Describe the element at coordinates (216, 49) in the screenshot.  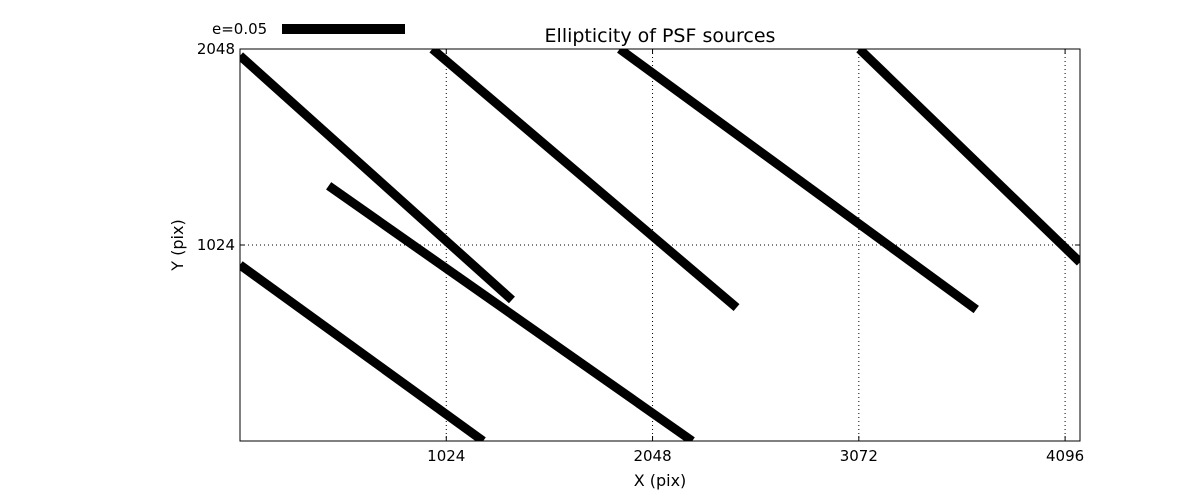
I see `y-tick-label: 2048` at that location.